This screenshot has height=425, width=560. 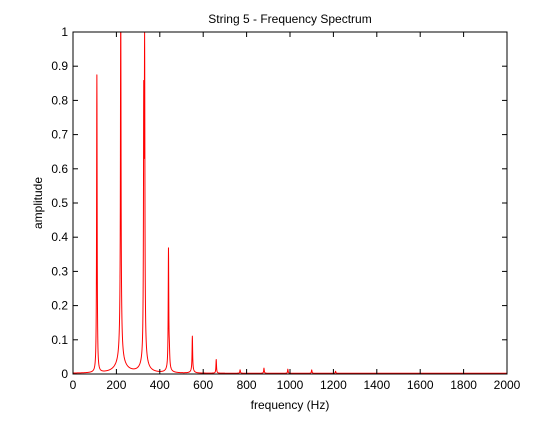 I want to click on y-tick-label: 0.6, so click(x=59, y=169).